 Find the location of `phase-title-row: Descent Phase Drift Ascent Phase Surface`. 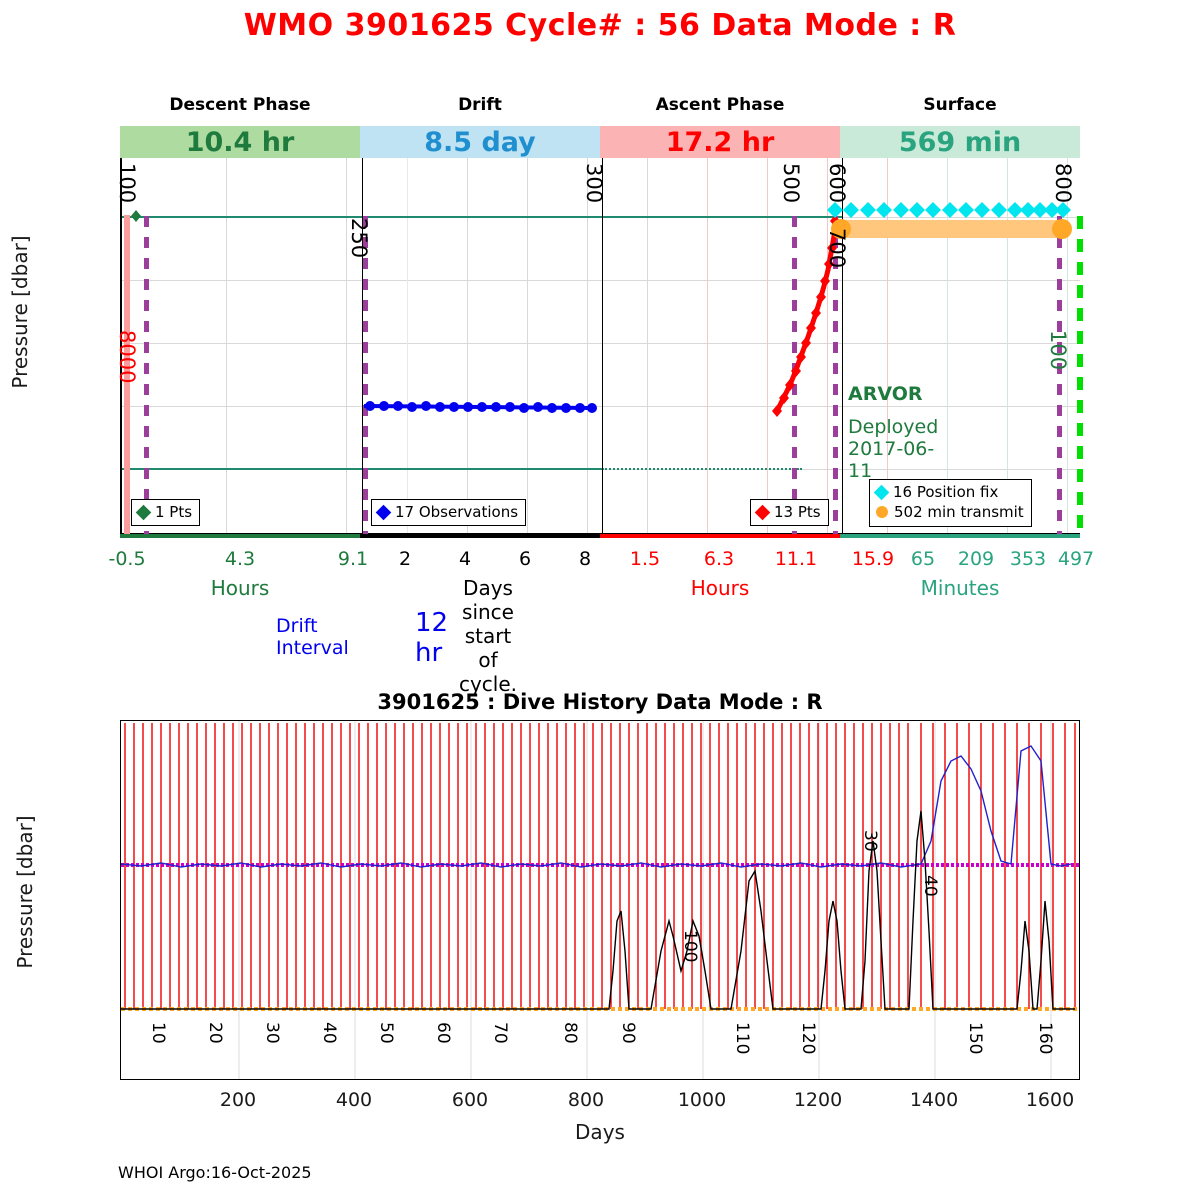

phase-title-row: Descent Phase Drift Ascent Phase Surface is located at coordinates (600, 105).